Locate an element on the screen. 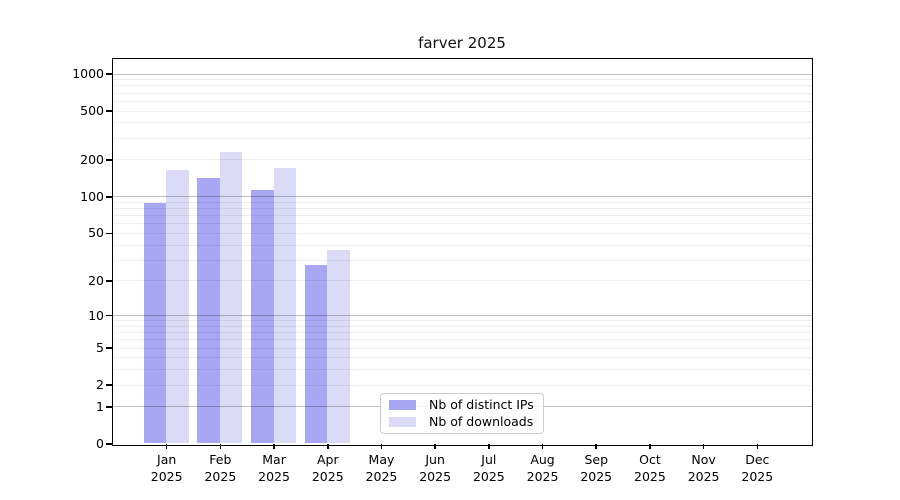 This screenshot has width=900, height=500. bar-mar-downloads is located at coordinates (285, 305).